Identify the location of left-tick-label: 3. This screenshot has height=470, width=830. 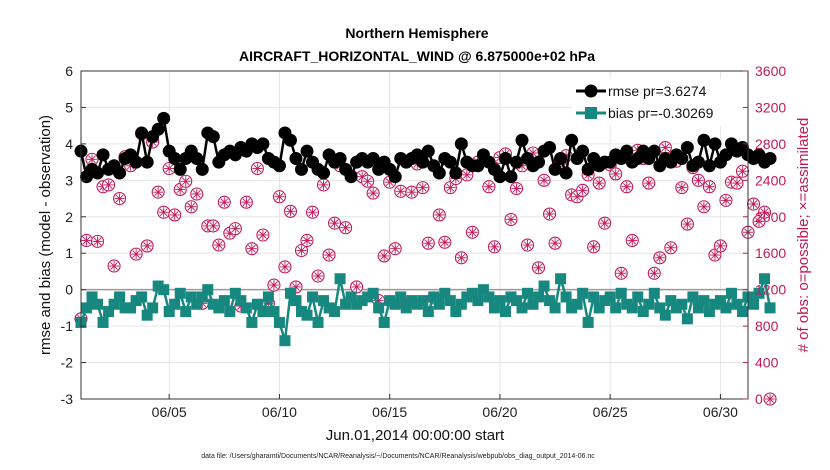
(69, 180).